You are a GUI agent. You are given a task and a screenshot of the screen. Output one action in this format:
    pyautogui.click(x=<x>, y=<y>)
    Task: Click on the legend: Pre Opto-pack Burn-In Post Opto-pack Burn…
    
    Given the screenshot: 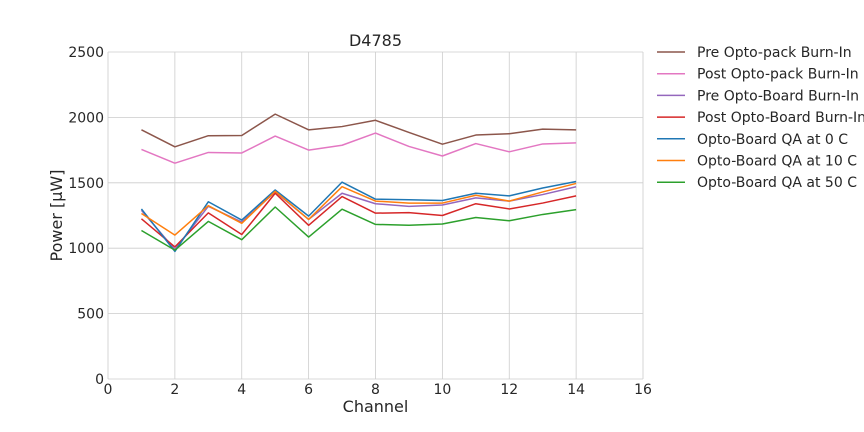 What is the action you would take?
    pyautogui.click(x=760, y=118)
    